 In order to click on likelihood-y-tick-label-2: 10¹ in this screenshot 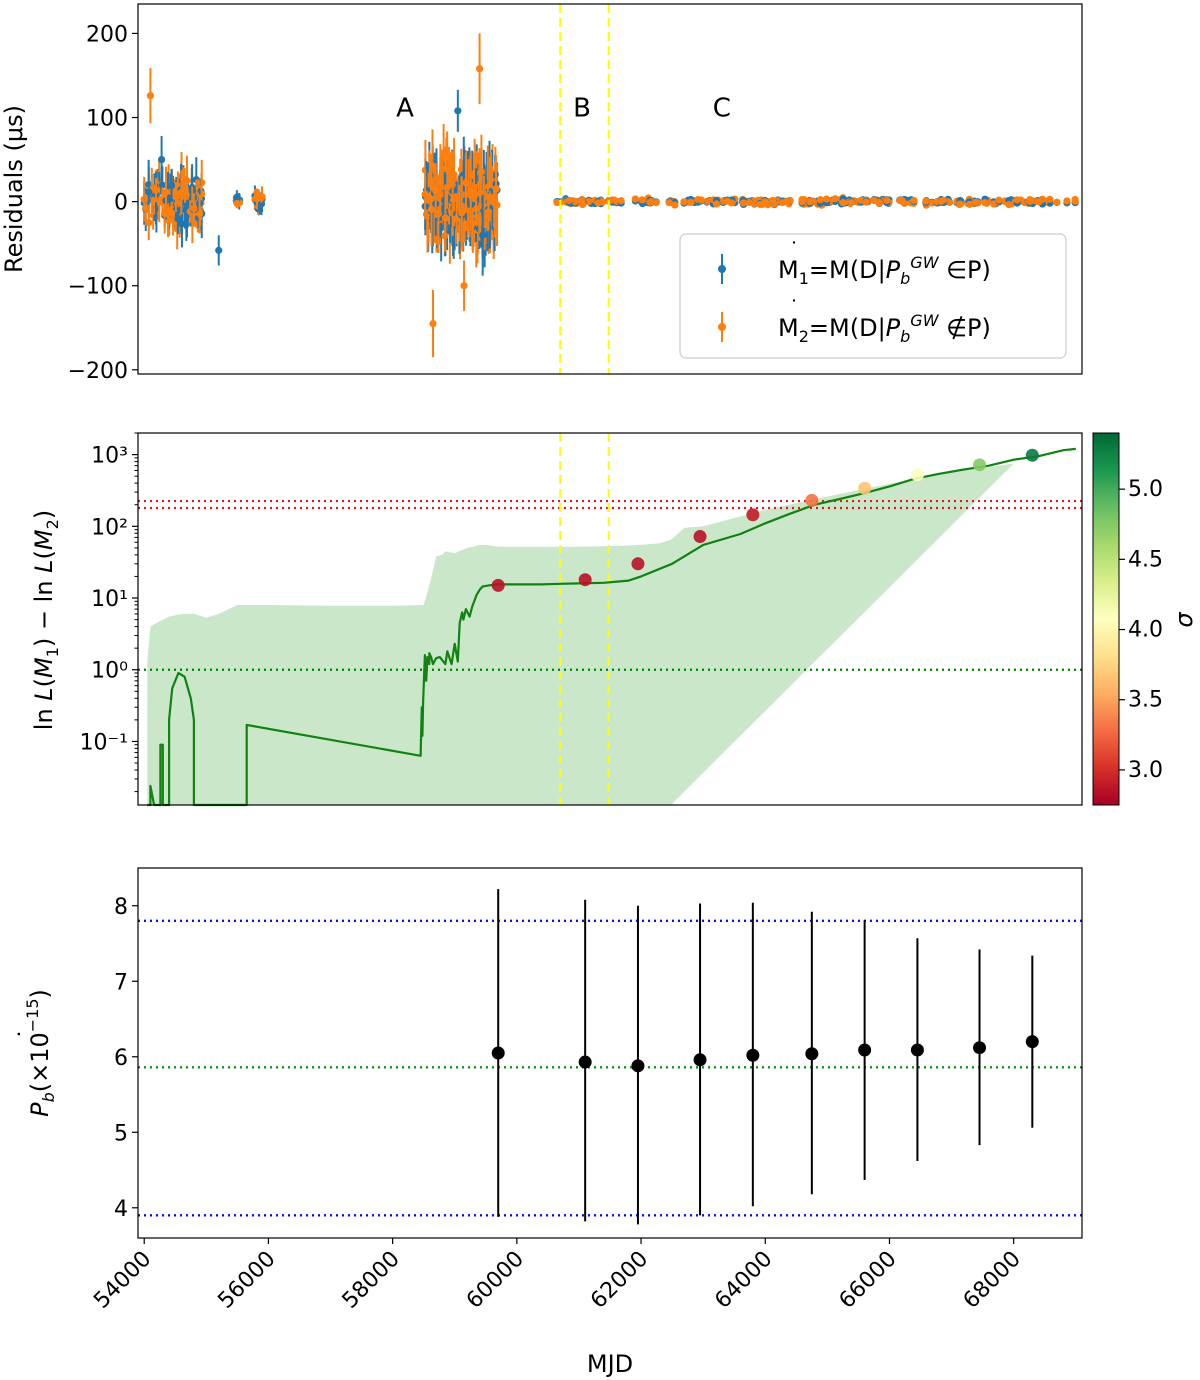, I will do `click(109, 599)`.